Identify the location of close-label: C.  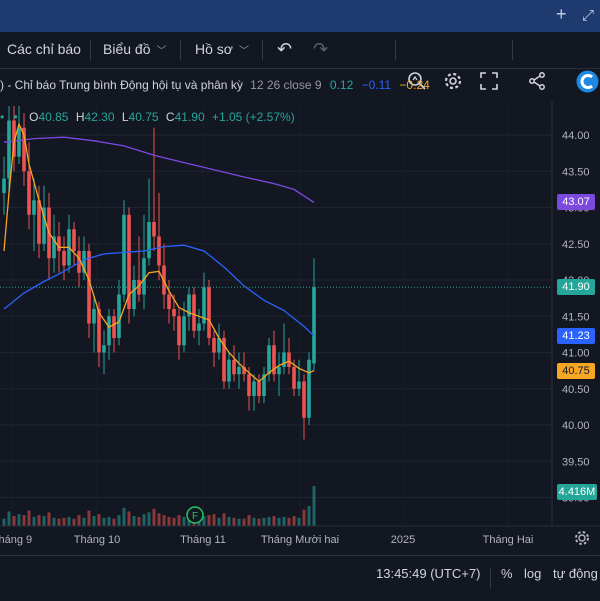
(170, 117).